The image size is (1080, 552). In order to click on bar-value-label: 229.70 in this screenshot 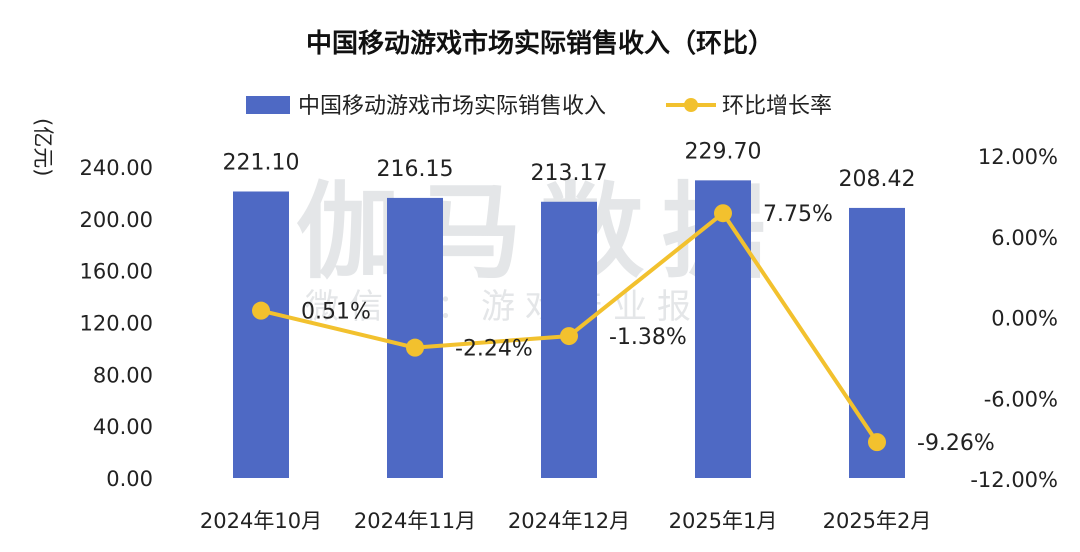, I will do `click(723, 151)`.